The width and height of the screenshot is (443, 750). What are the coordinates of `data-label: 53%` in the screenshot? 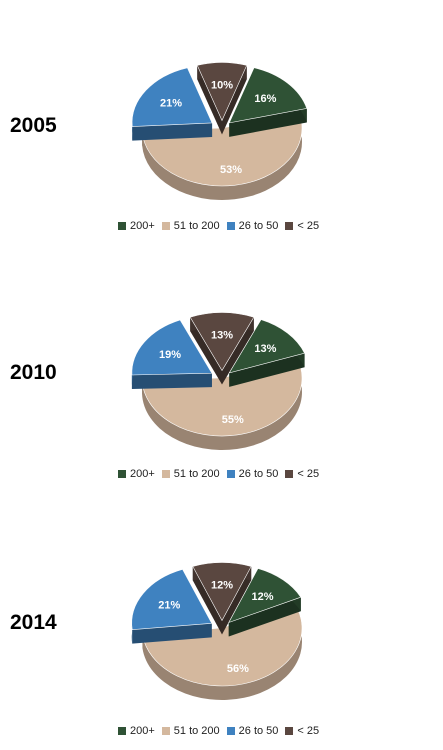 It's located at (231, 170).